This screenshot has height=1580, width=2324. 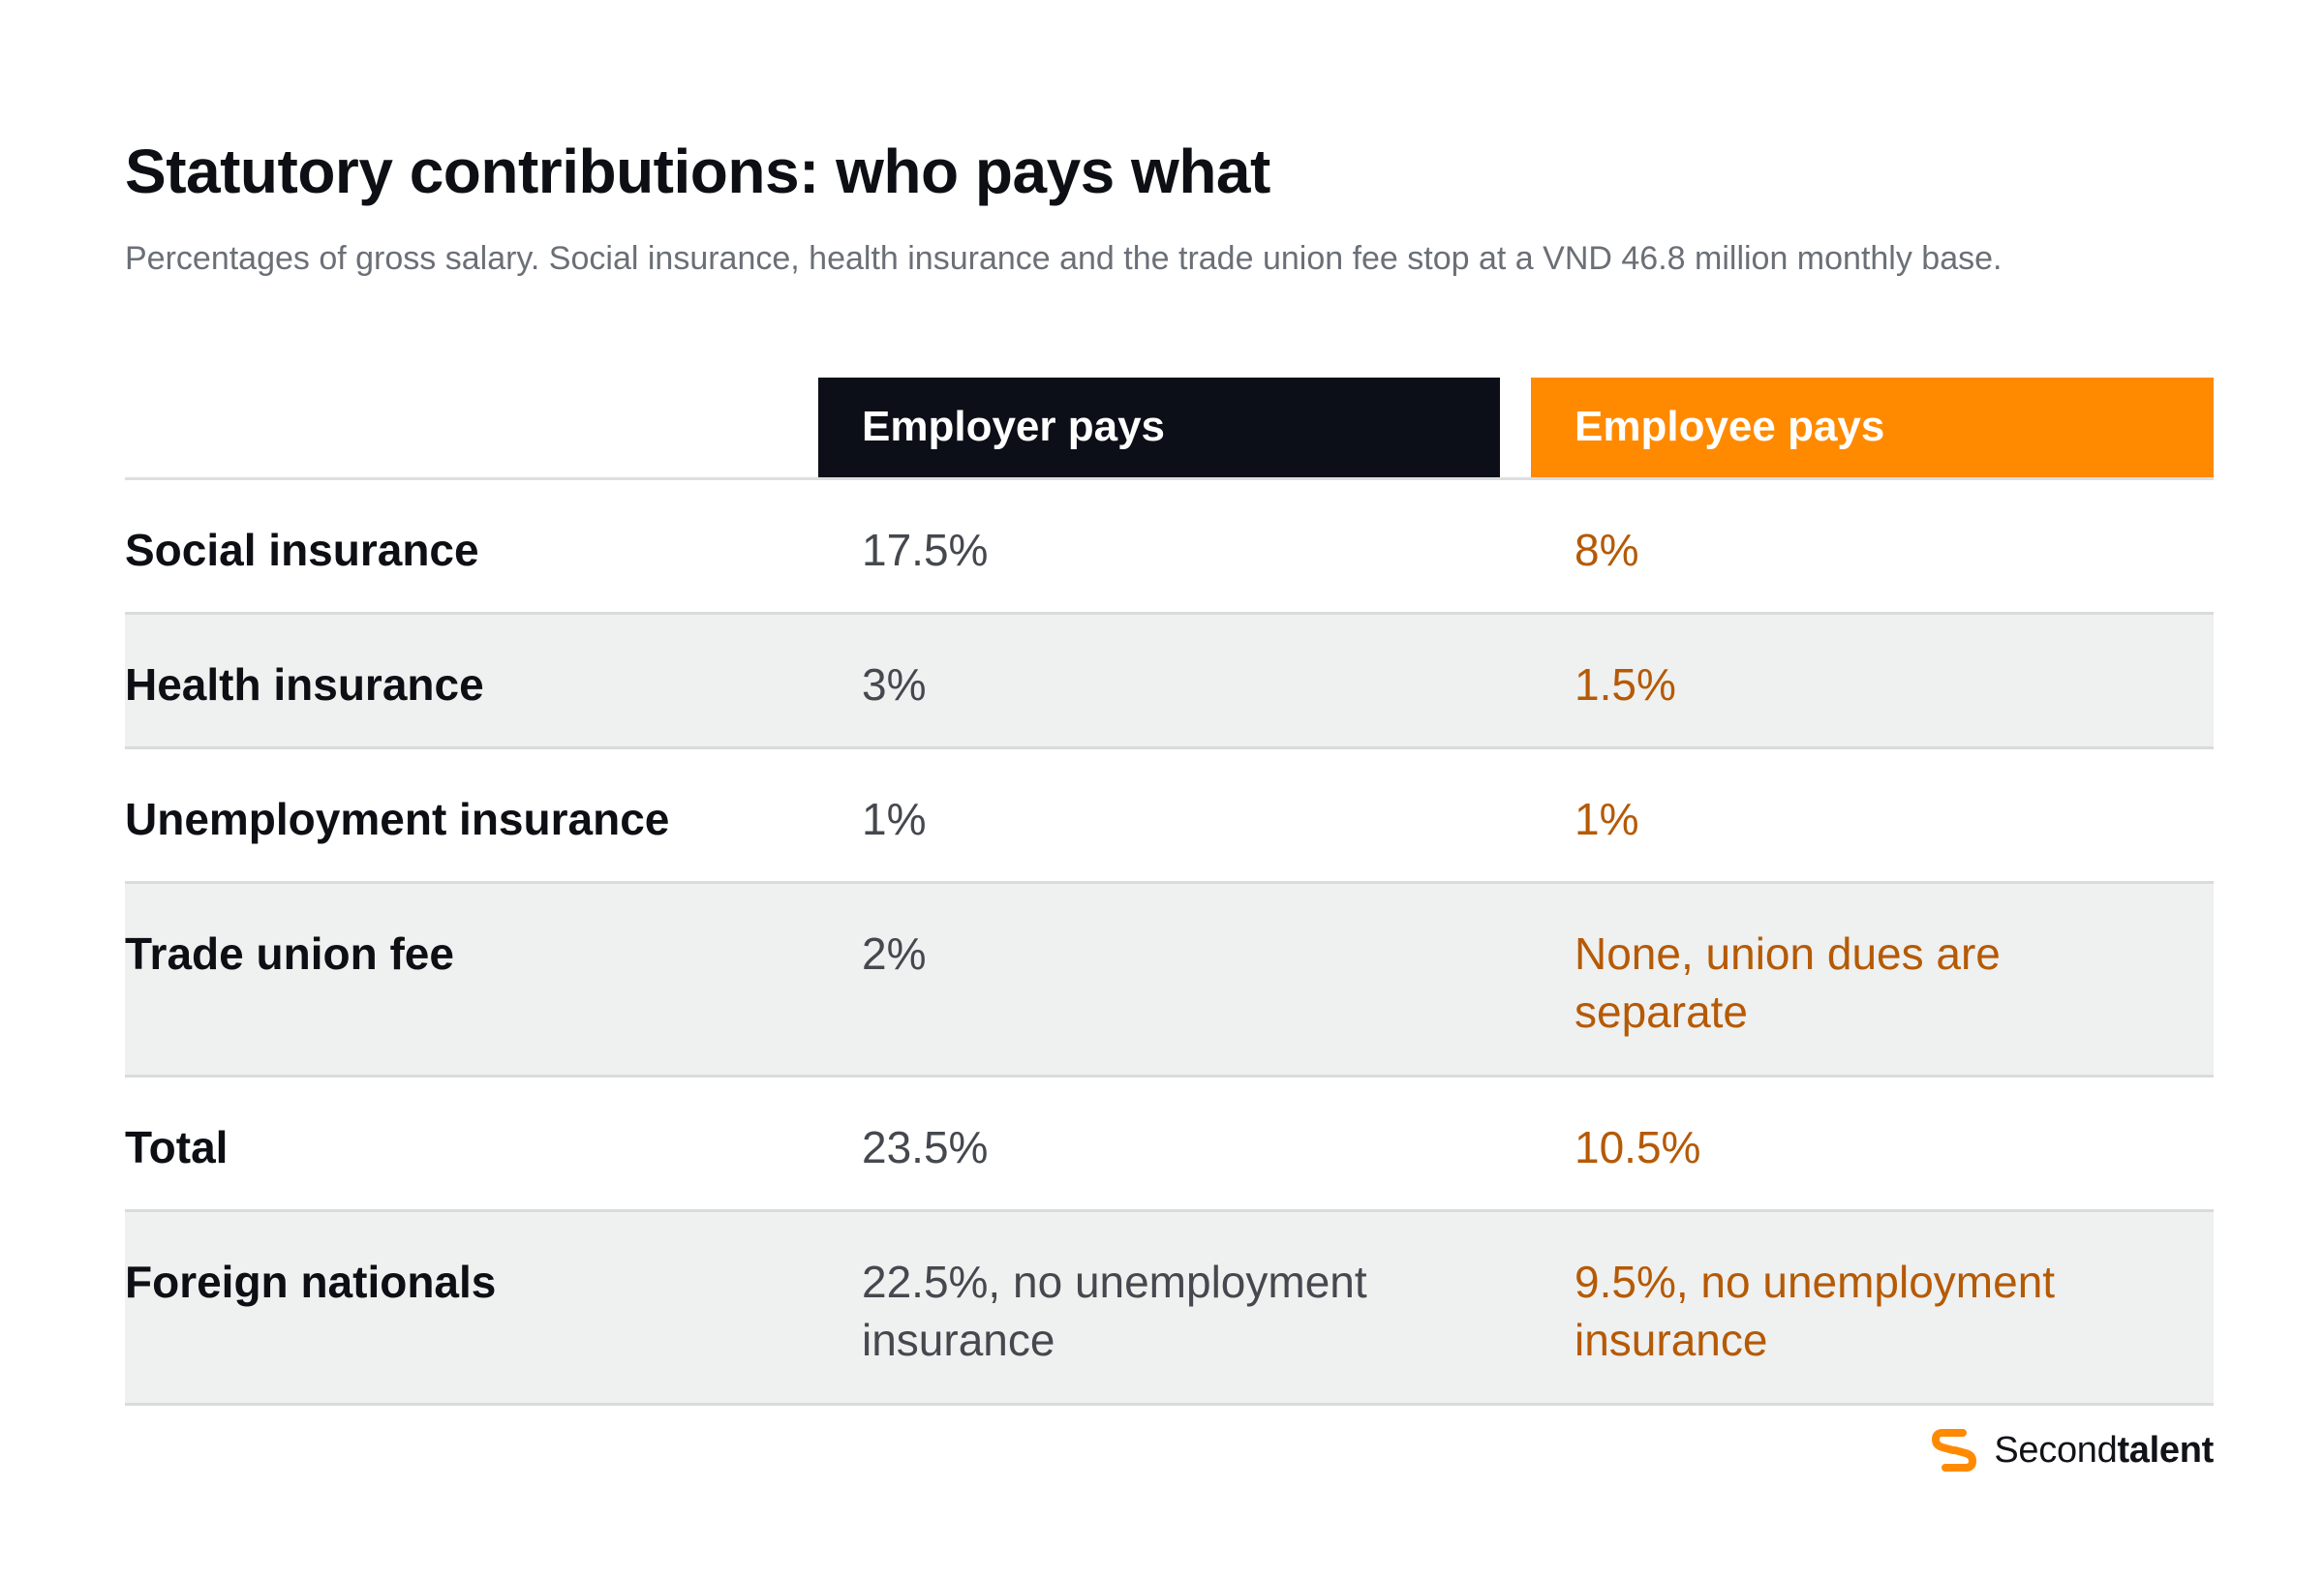 What do you see at coordinates (926, 549) in the screenshot?
I see `employer-value: 17.5%` at bounding box center [926, 549].